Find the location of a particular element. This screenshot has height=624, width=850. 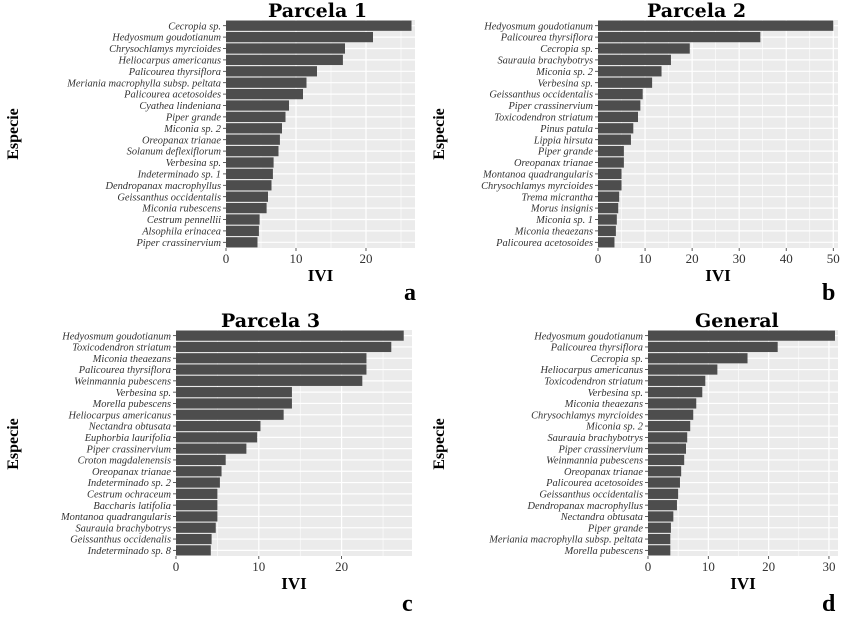

panel-letter: b is located at coordinates (828, 293).